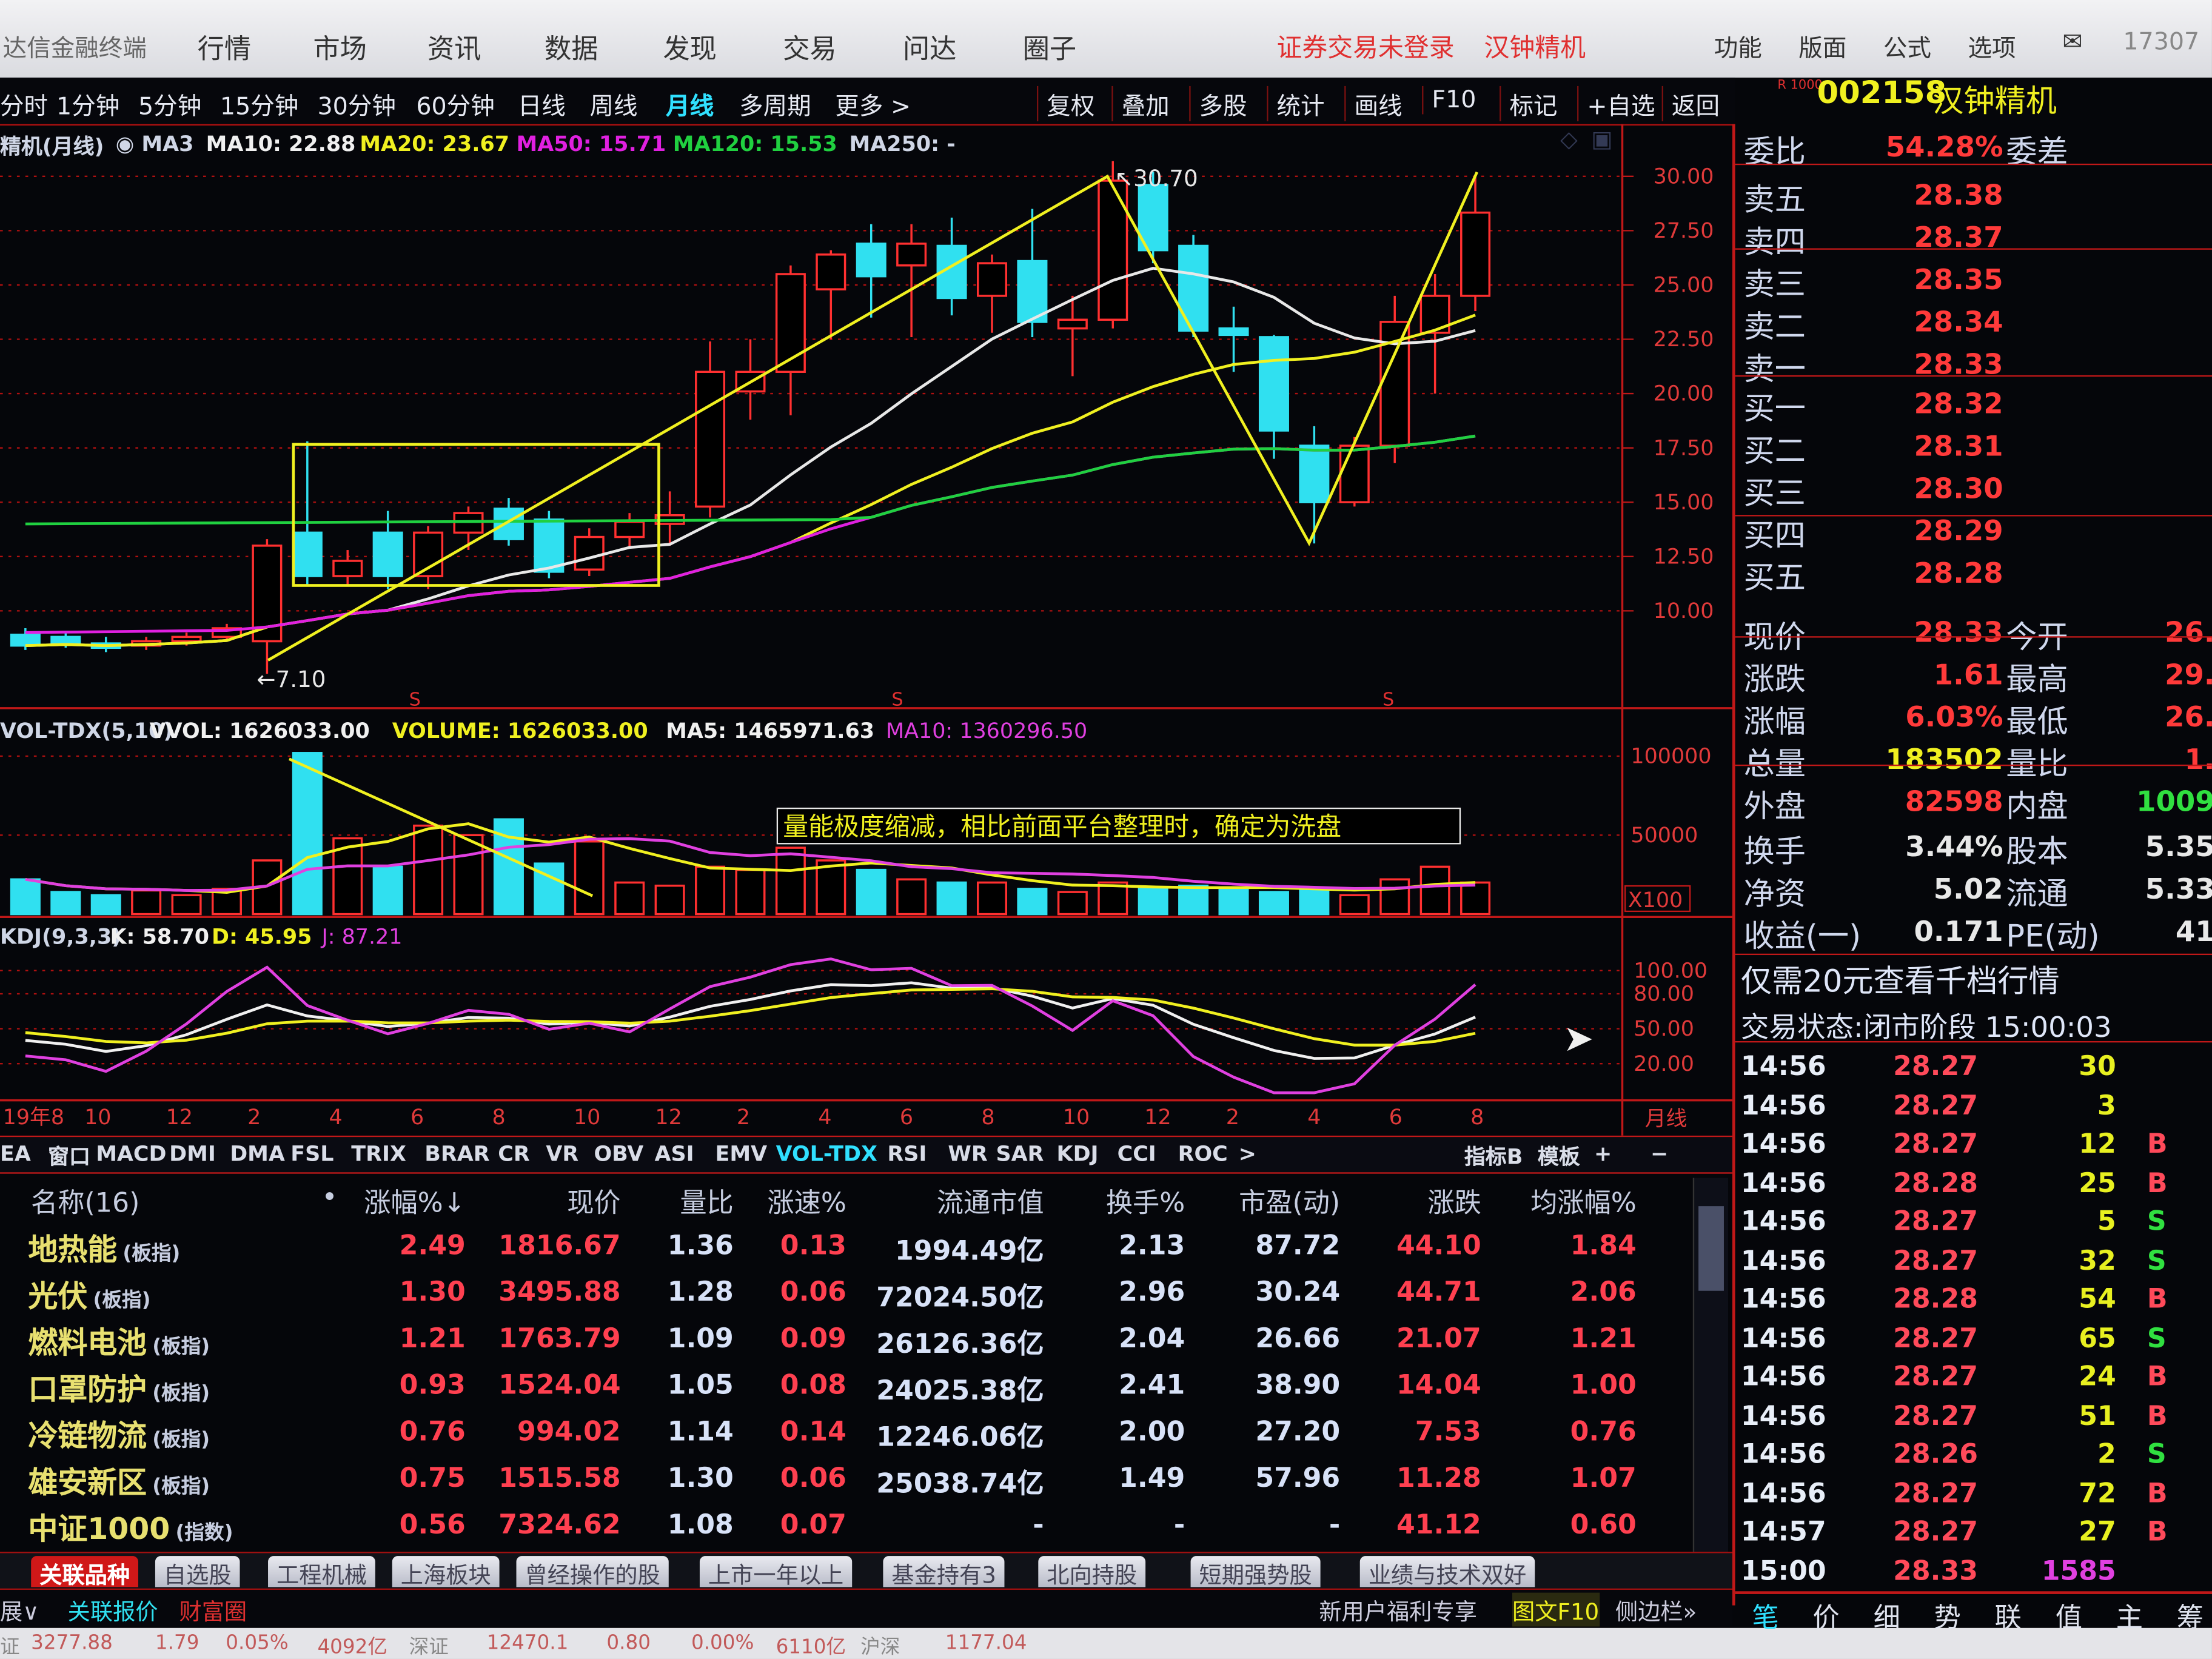  What do you see at coordinates (1656, 1612) in the screenshot?
I see `sidebar-toggle: 侧边栏»` at bounding box center [1656, 1612].